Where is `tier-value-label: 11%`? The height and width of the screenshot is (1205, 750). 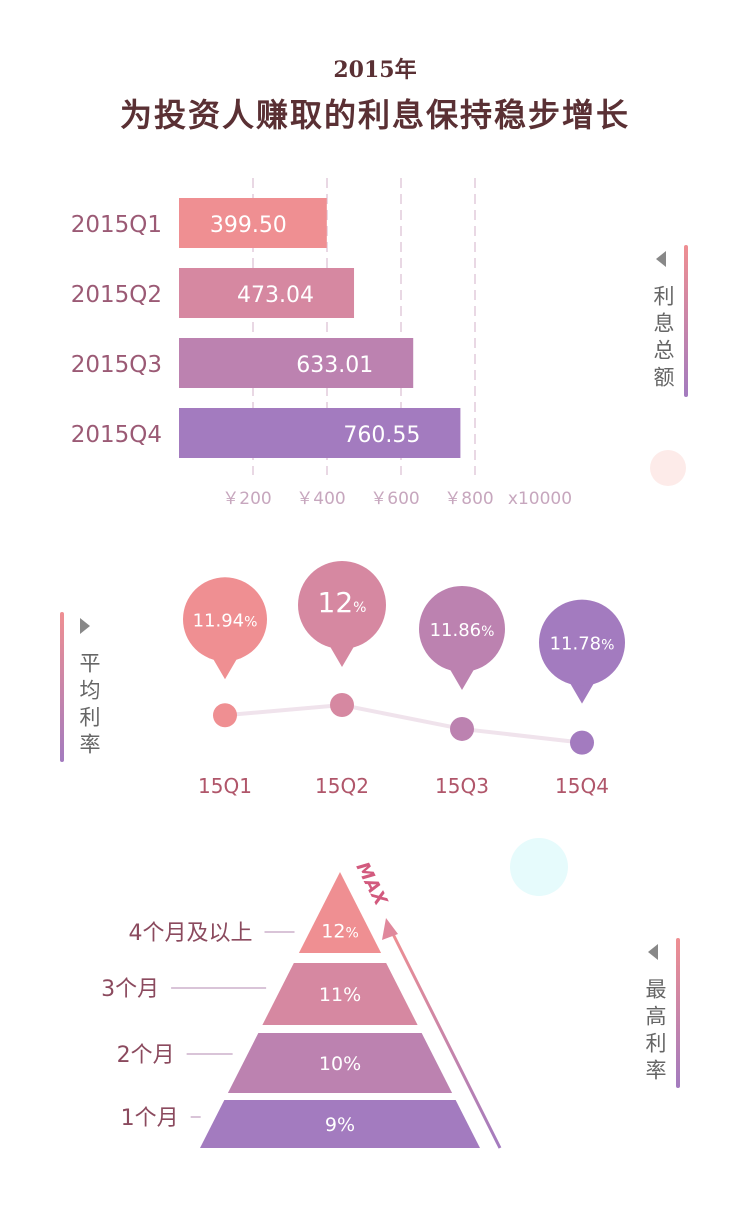 tier-value-label: 11% is located at coordinates (340, 995).